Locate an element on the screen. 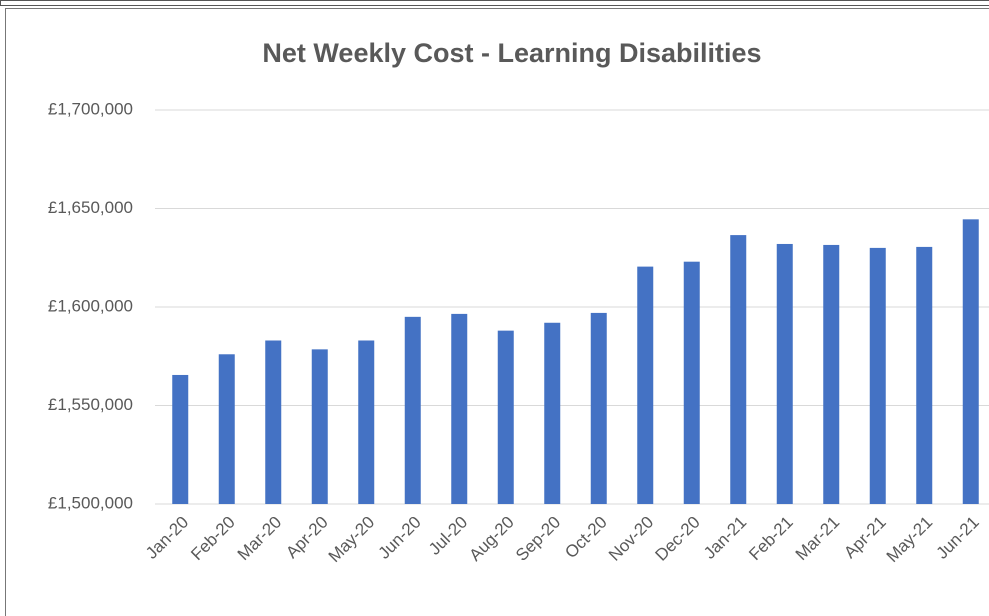 The image size is (989, 616). frame-top is located at coordinates (494, 3).